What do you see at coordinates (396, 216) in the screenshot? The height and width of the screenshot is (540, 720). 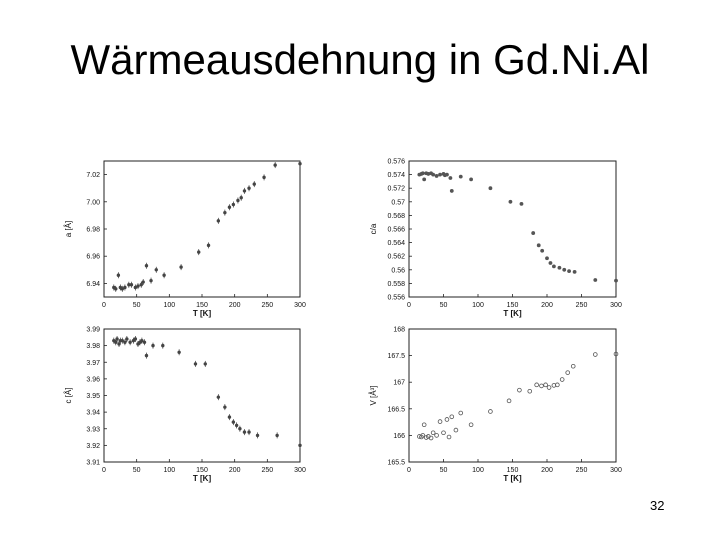 I see `y-tick-label: 0.568` at bounding box center [396, 216].